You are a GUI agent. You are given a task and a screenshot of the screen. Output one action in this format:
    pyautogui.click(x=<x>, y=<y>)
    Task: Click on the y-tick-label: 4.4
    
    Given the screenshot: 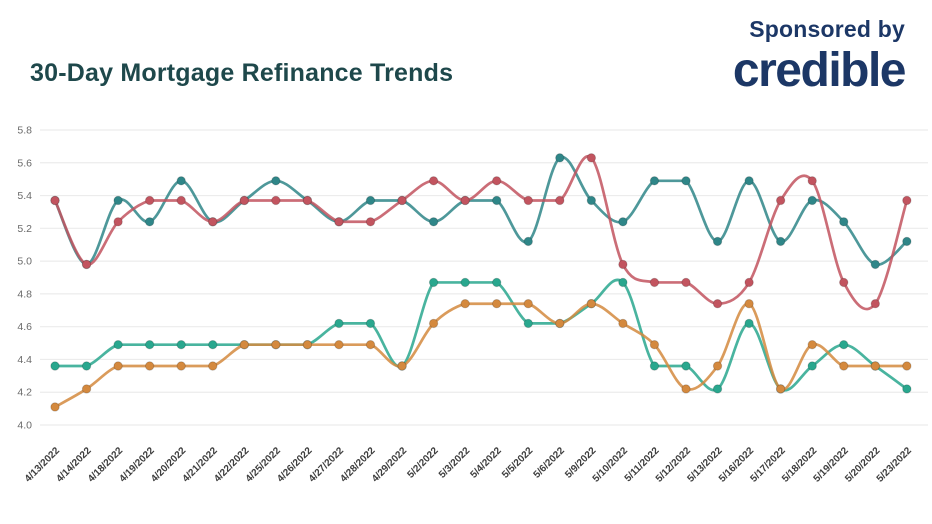 What is the action you would take?
    pyautogui.click(x=24, y=360)
    